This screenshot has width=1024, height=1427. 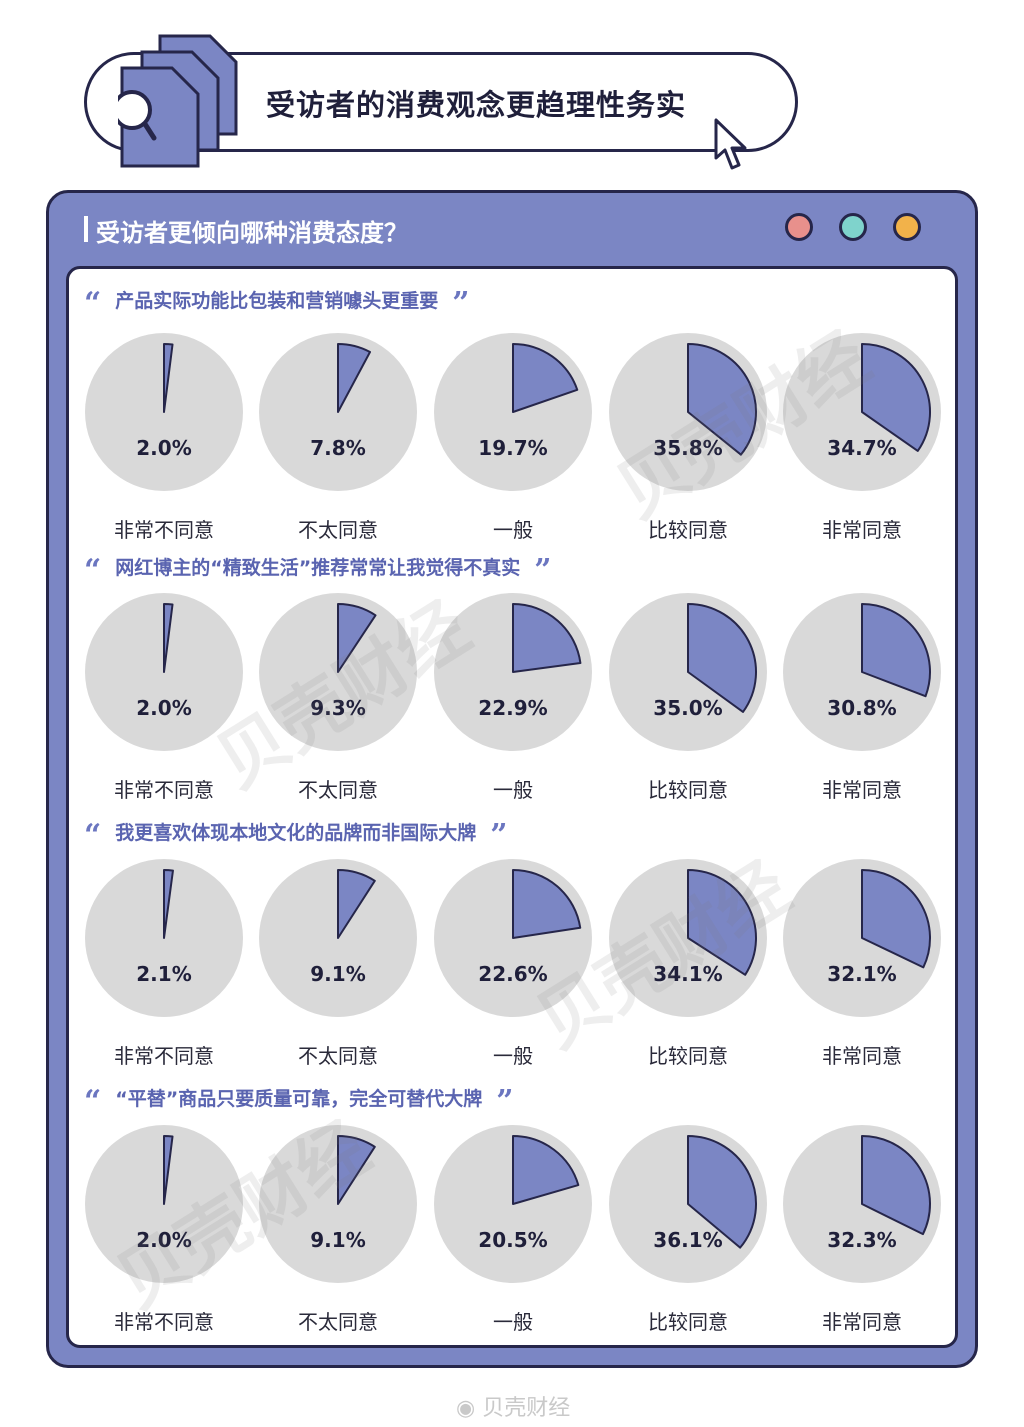 I want to click on percent-label: 2.1%, so click(x=164, y=974).